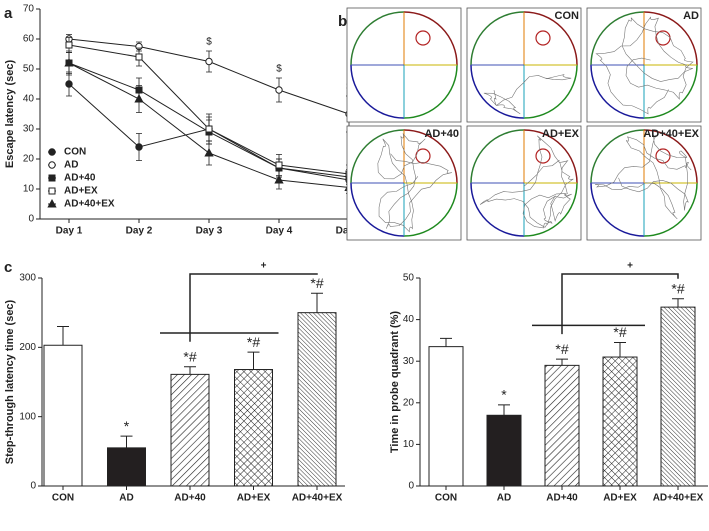 The width and height of the screenshot is (709, 531). I want to click on y-tick-label: 30, so click(29, 129).